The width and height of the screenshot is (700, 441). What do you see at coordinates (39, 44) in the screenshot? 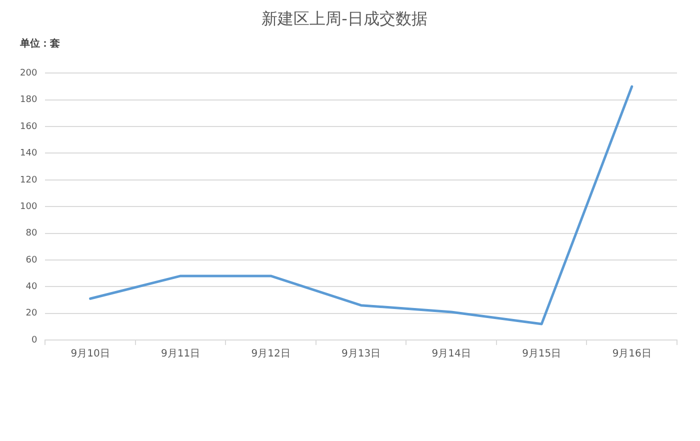
I see `text: 单位：套` at bounding box center [39, 44].